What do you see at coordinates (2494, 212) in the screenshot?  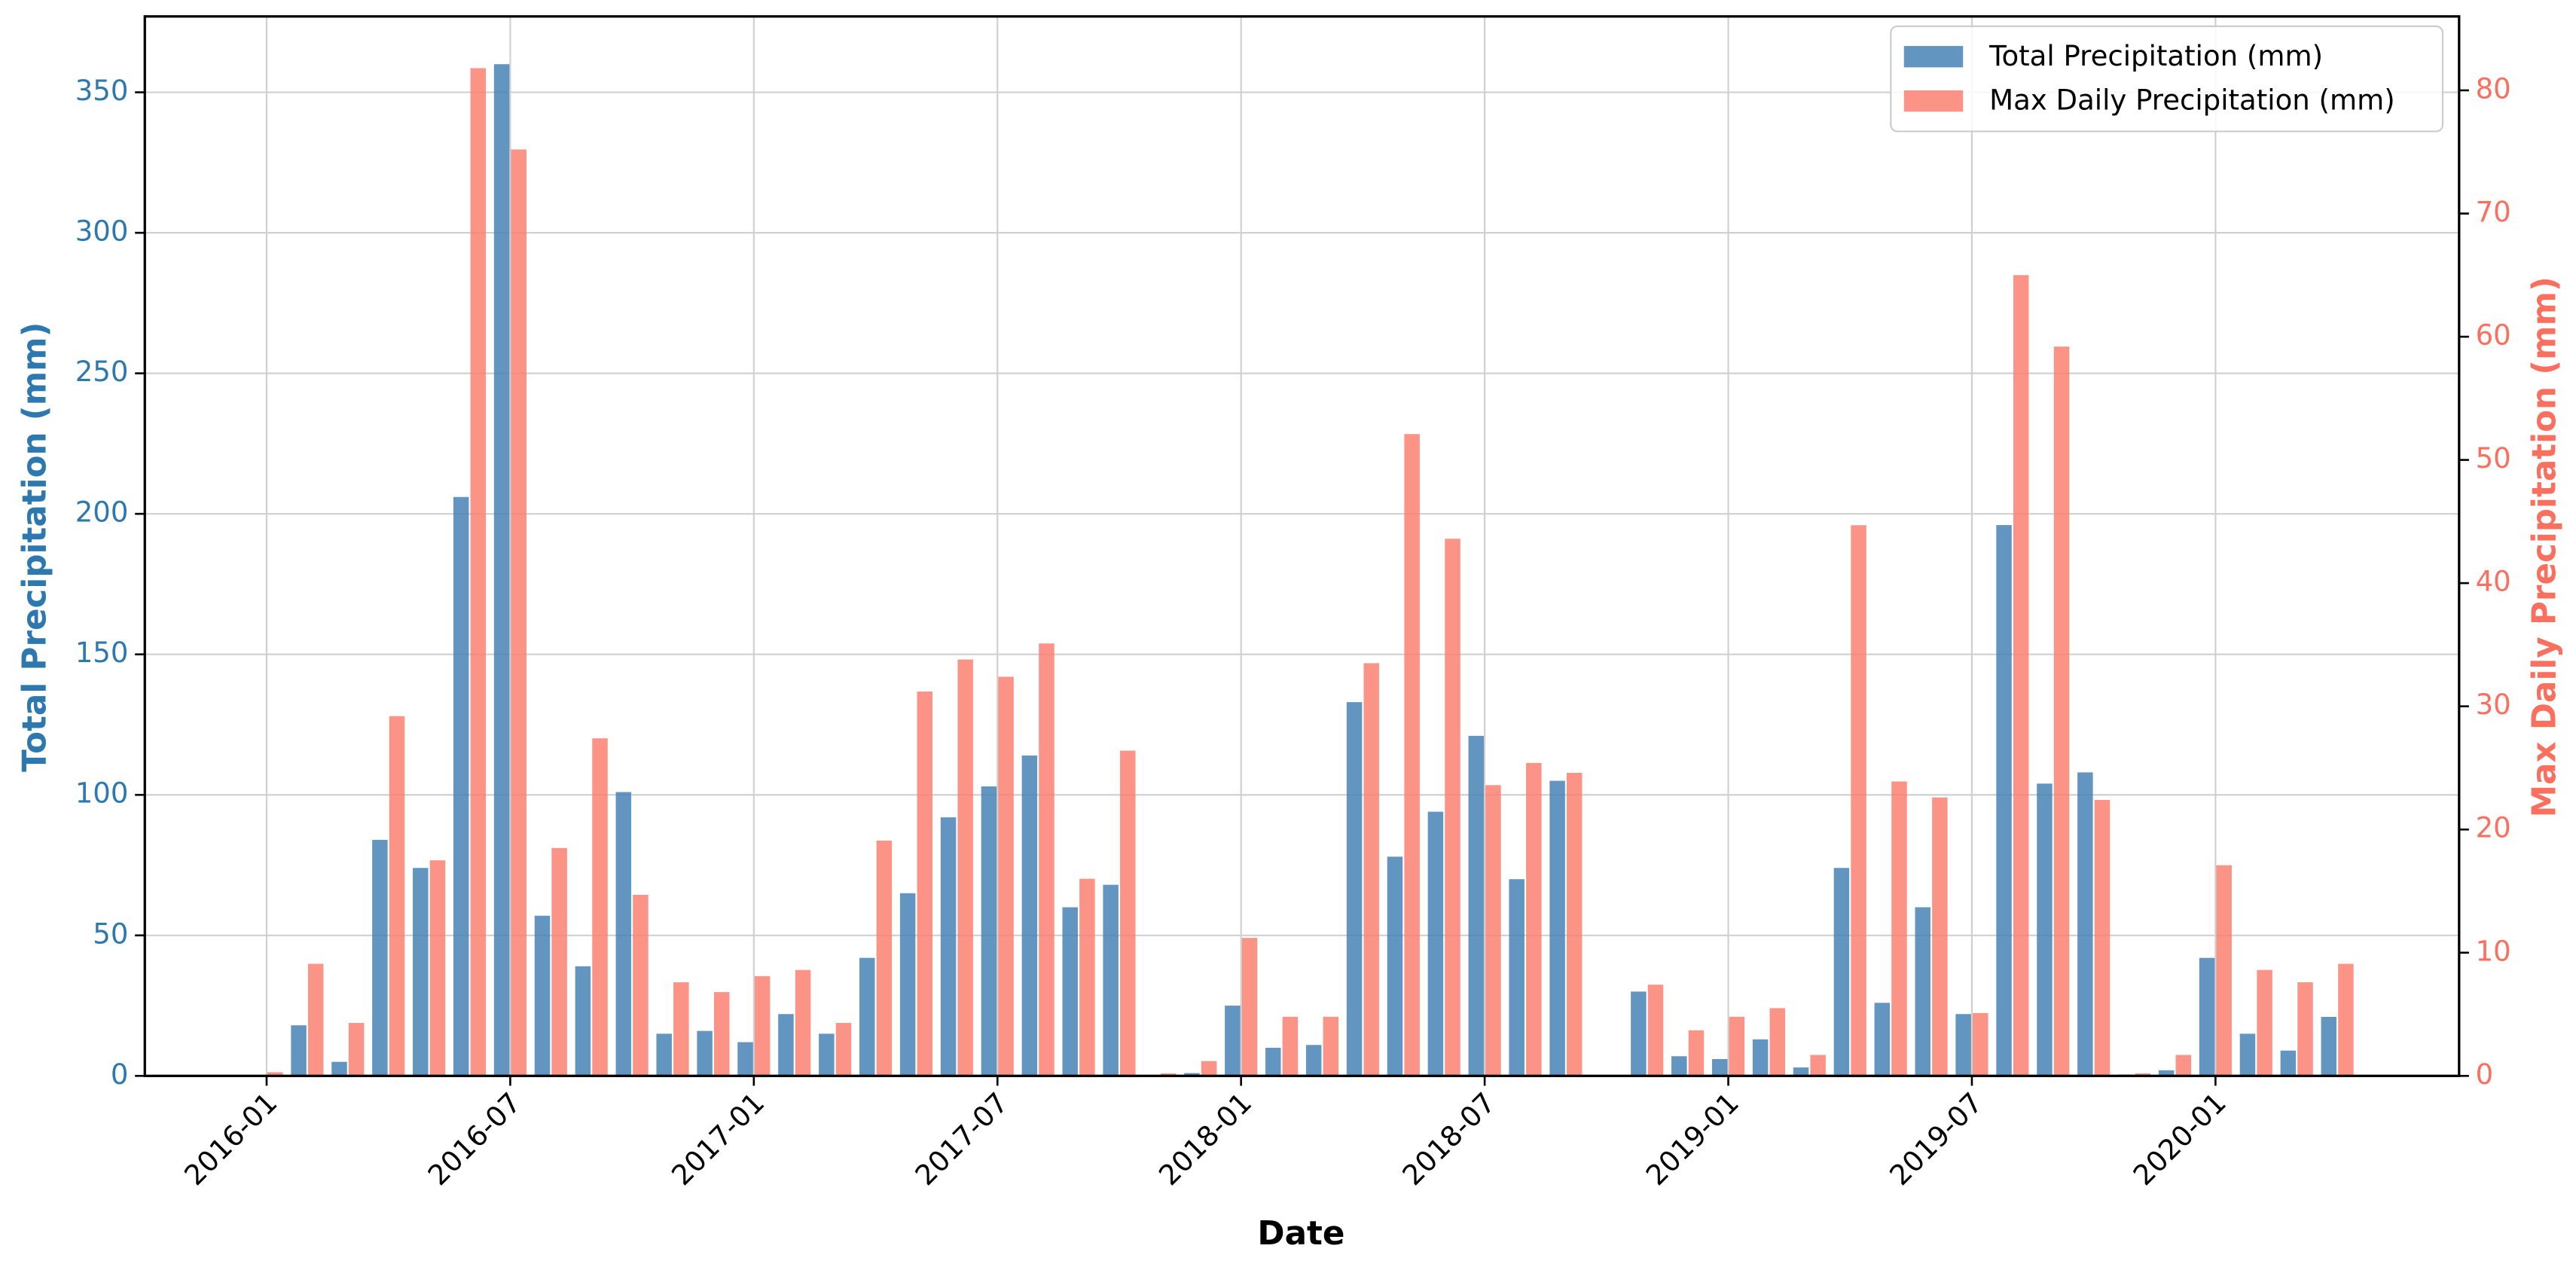 I see `y2-tick-label: 70` at bounding box center [2494, 212].